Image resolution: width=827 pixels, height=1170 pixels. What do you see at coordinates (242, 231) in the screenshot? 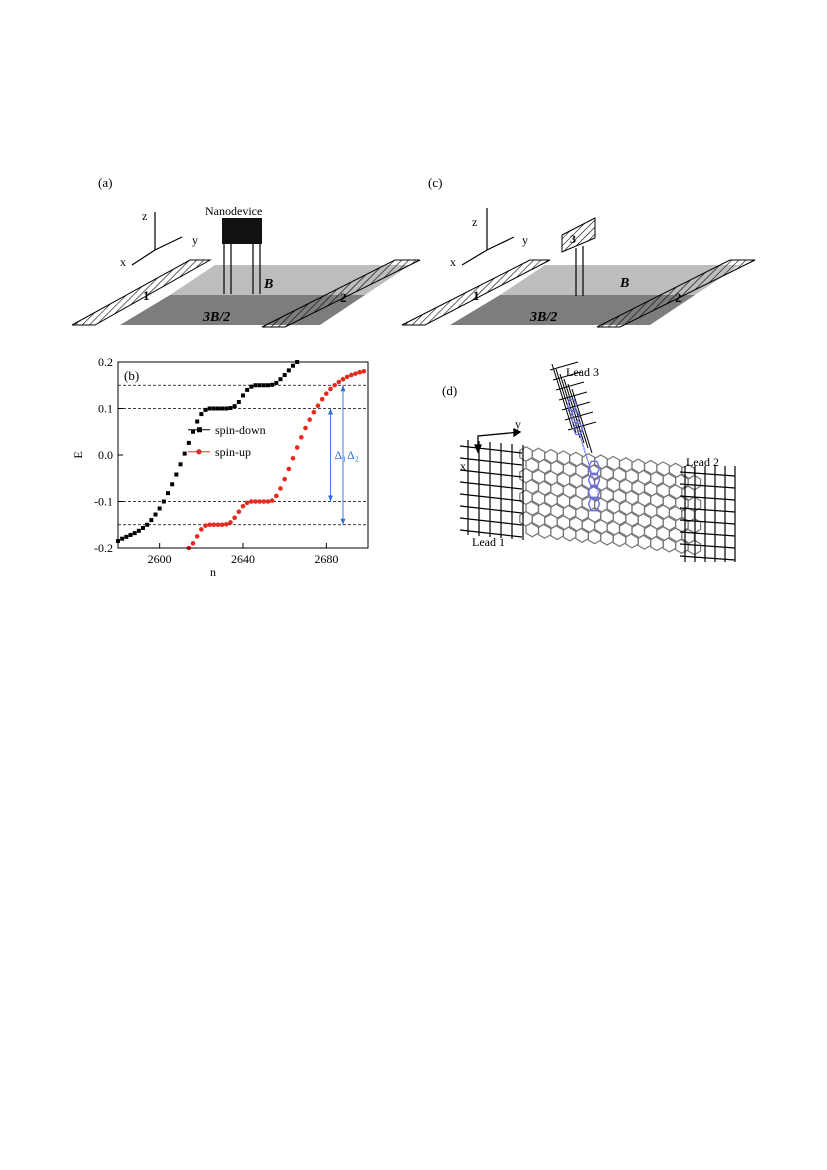
I see `nanodevice-box` at bounding box center [242, 231].